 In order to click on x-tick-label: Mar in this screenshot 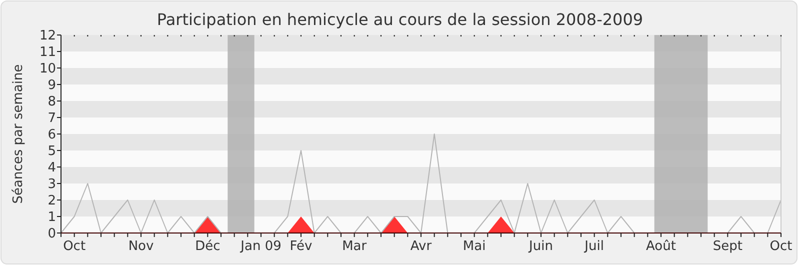, I will do `click(355, 246)`.